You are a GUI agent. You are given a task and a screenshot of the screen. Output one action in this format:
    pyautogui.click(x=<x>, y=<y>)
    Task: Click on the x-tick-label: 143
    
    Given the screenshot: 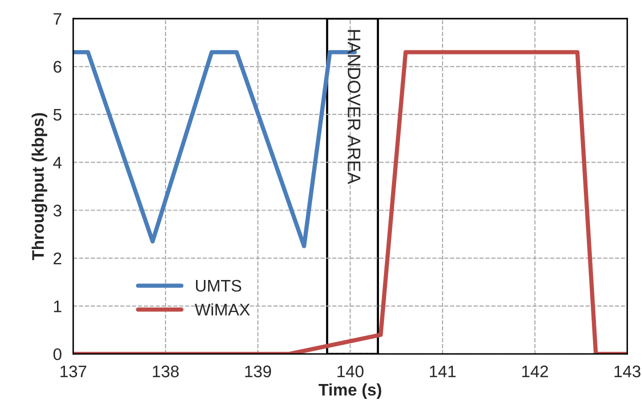 What is the action you would take?
    pyautogui.click(x=627, y=372)
    